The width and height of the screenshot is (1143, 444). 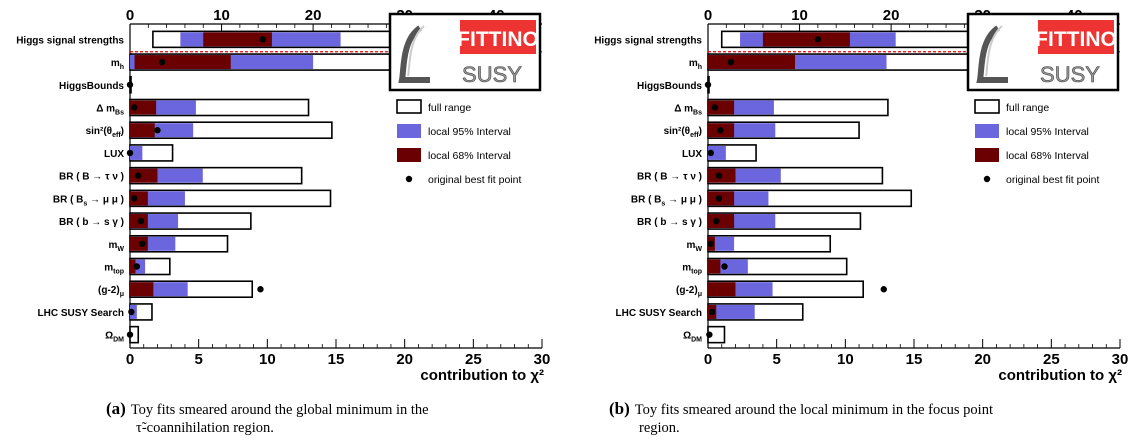 What do you see at coordinates (70, 40) in the screenshot?
I see `row-label: Higgs signal strengths` at bounding box center [70, 40].